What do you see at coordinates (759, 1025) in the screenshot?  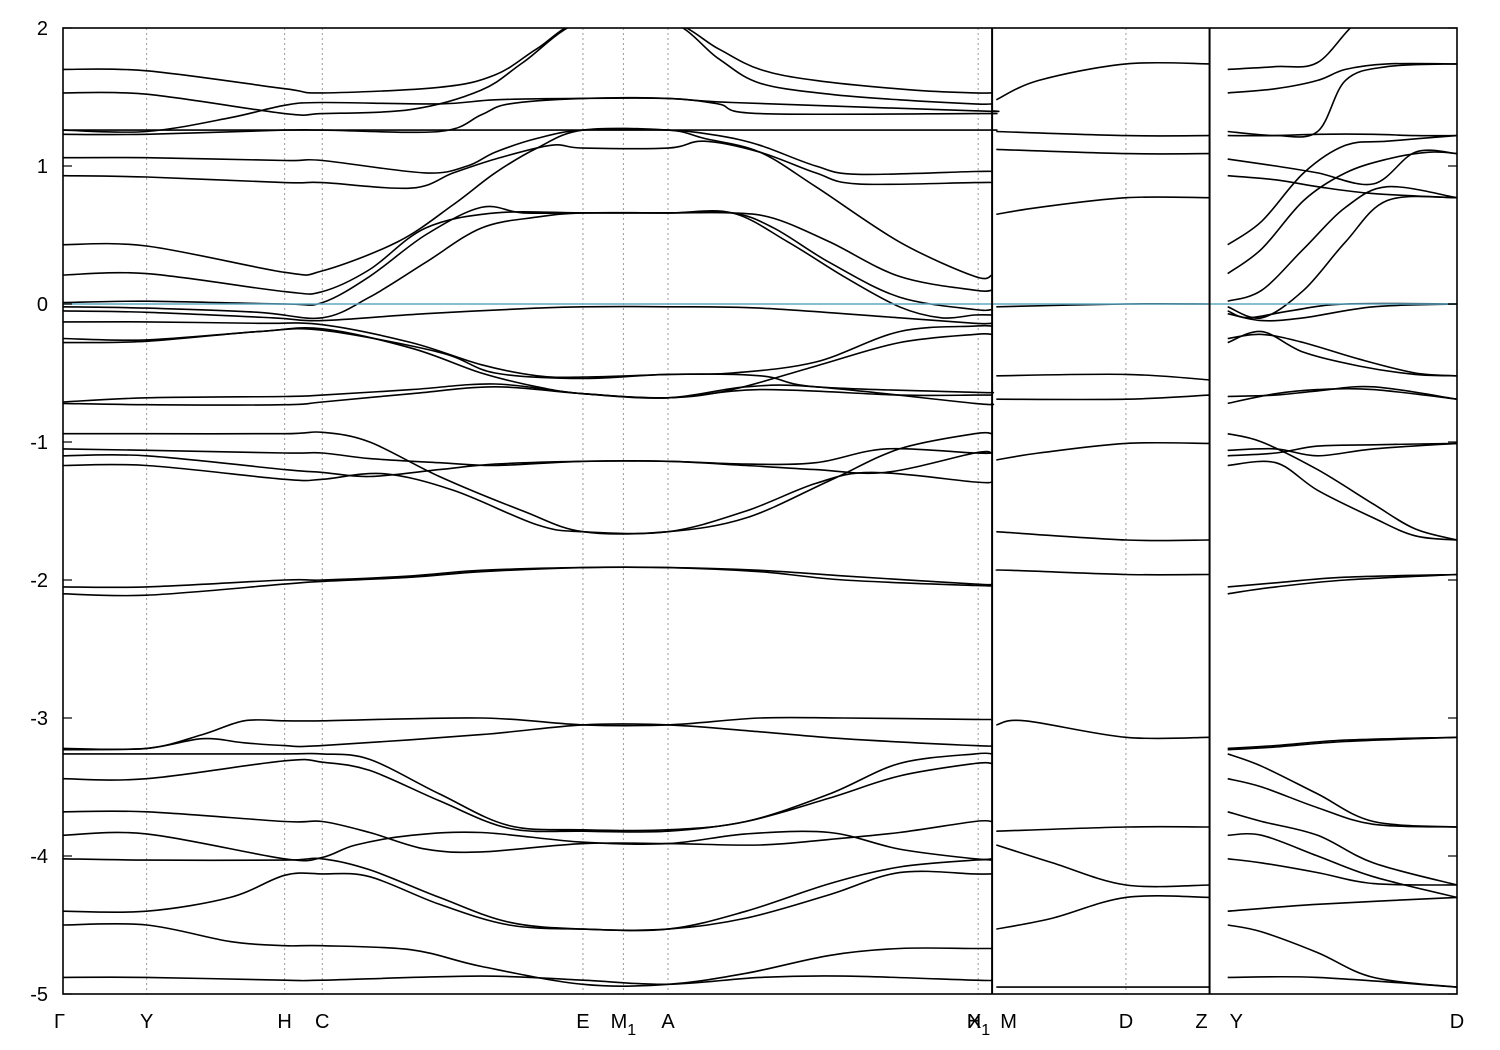 I see `x-axis: Γ Y H C E M1 A XH1 M D Z Y D` at bounding box center [759, 1025].